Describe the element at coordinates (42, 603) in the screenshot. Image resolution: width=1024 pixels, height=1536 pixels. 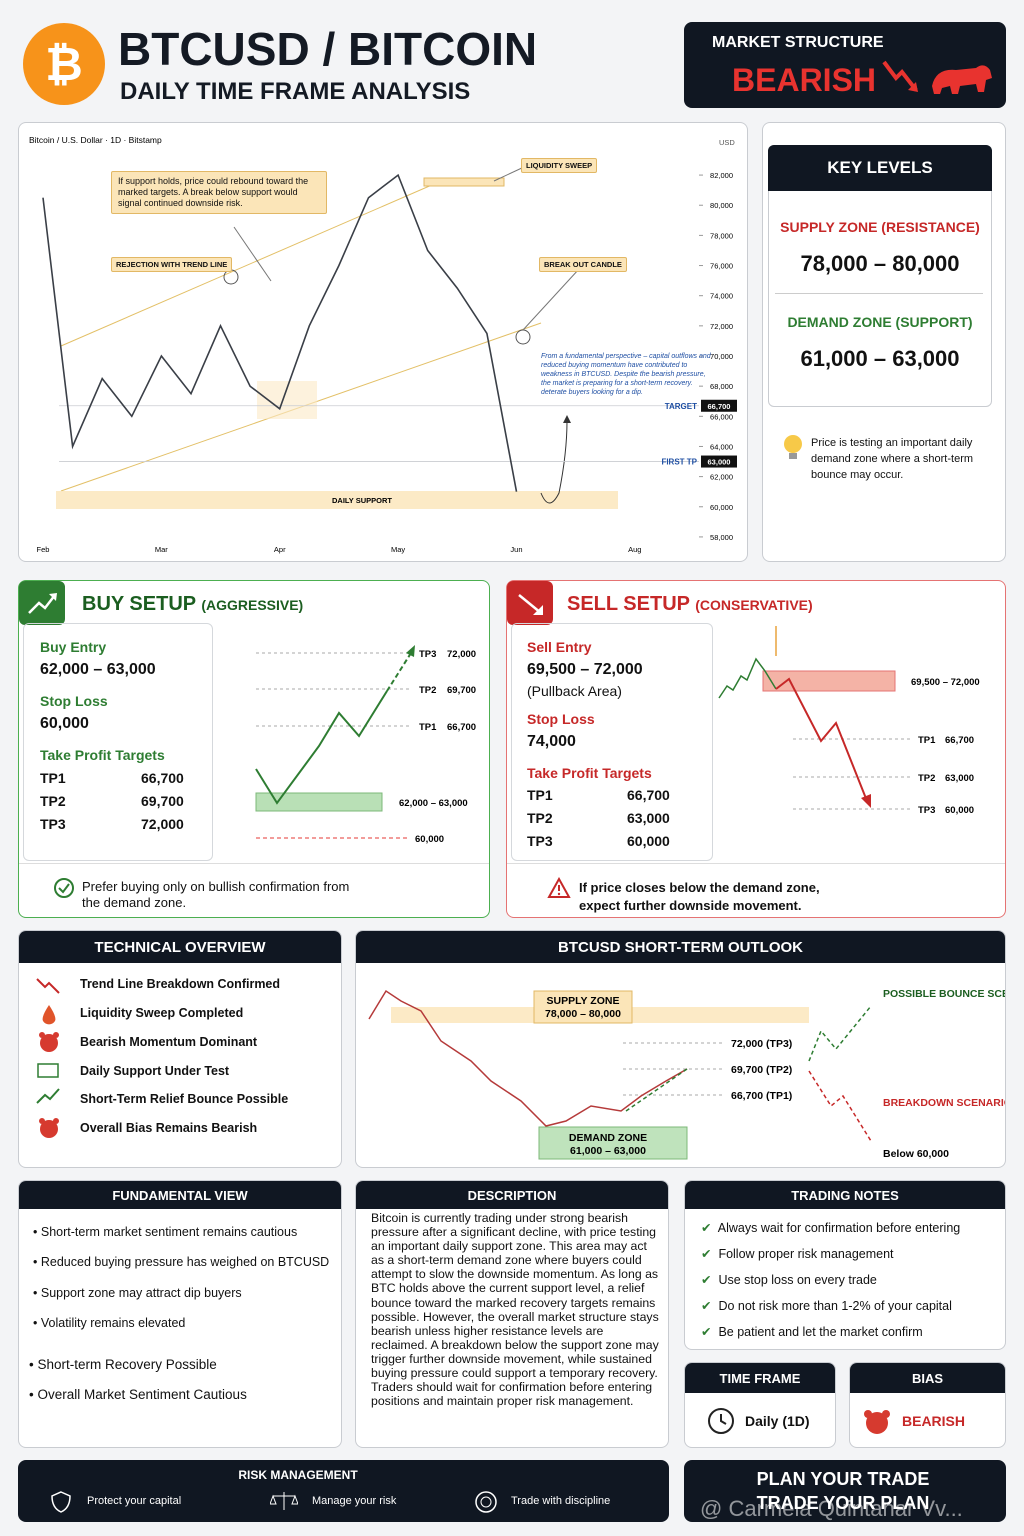
I see `buy-icon-shape` at that location.